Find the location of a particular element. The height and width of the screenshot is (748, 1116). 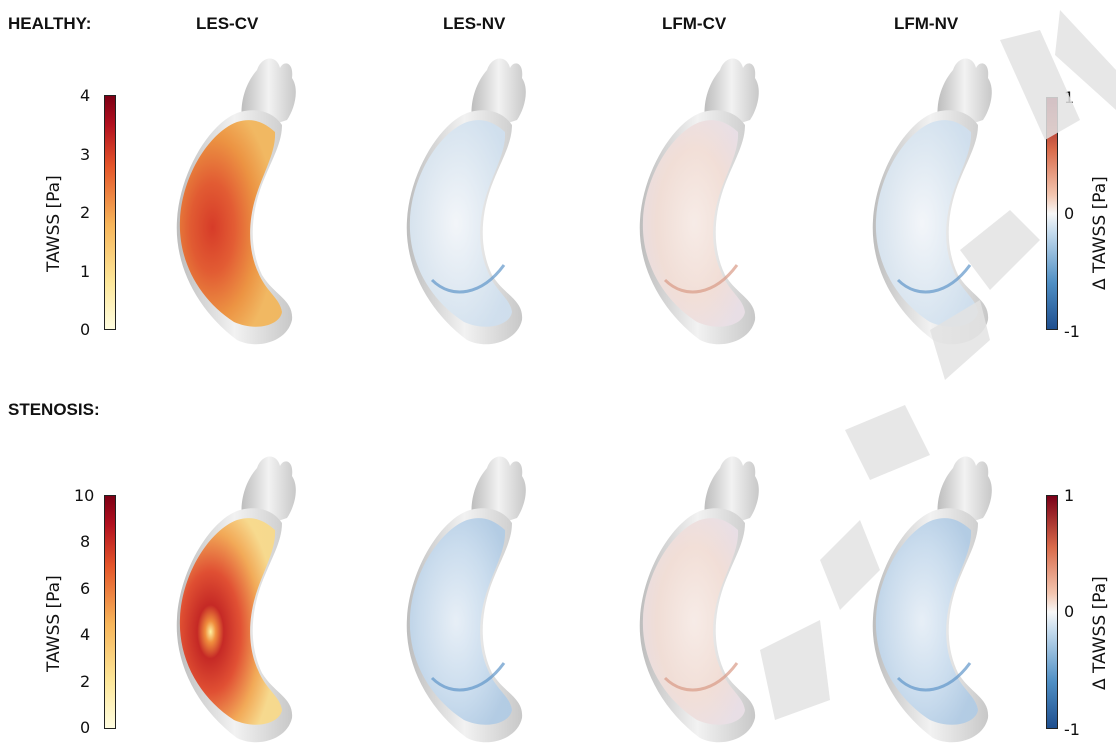

heart-healthy-les-cv is located at coordinates (236, 201).